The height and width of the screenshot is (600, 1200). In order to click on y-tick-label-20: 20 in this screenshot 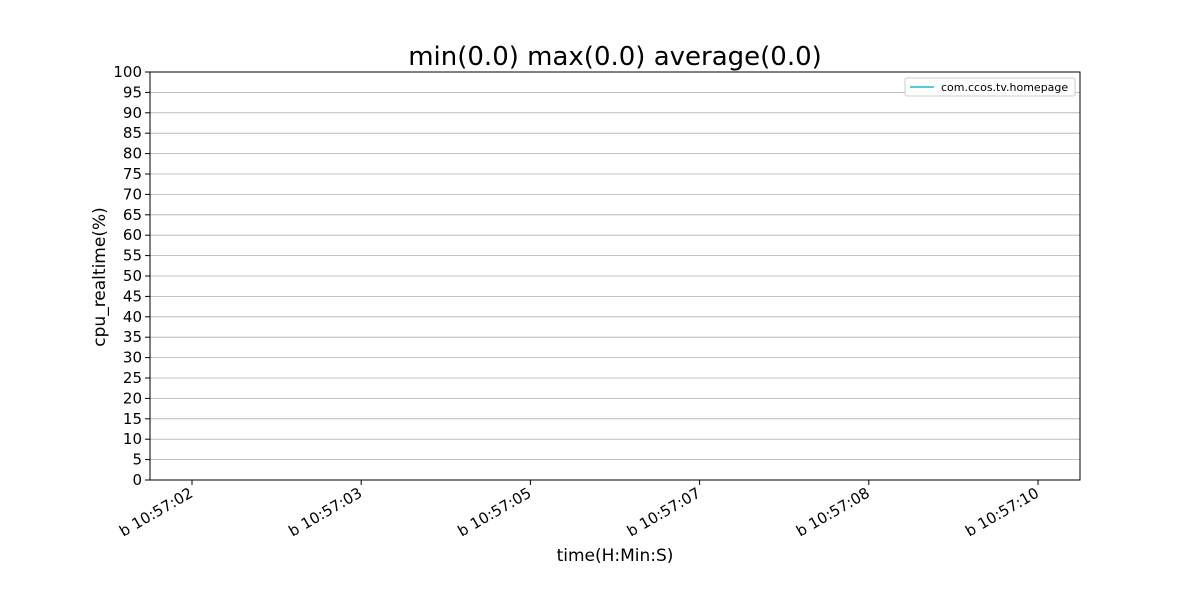, I will do `click(132, 398)`.